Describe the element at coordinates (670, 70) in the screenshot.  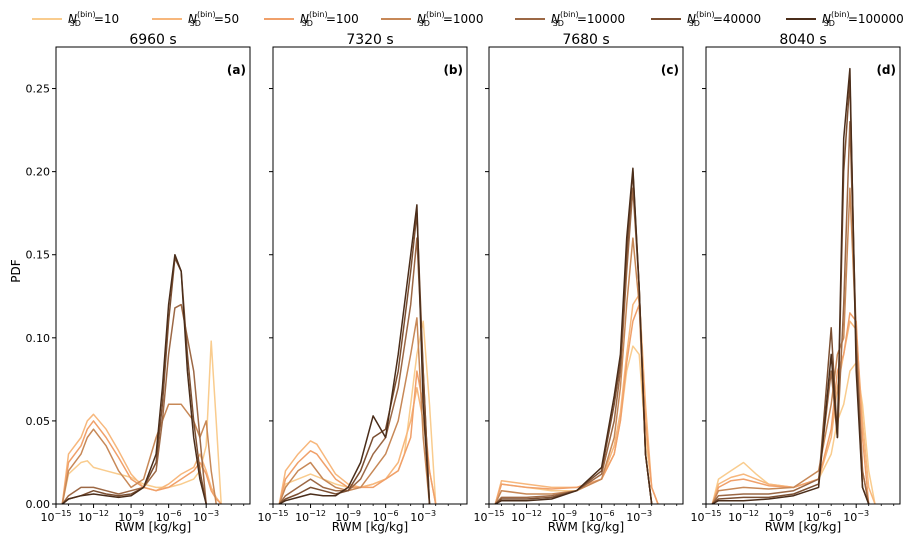
I see `panel-label: (c)` at that location.